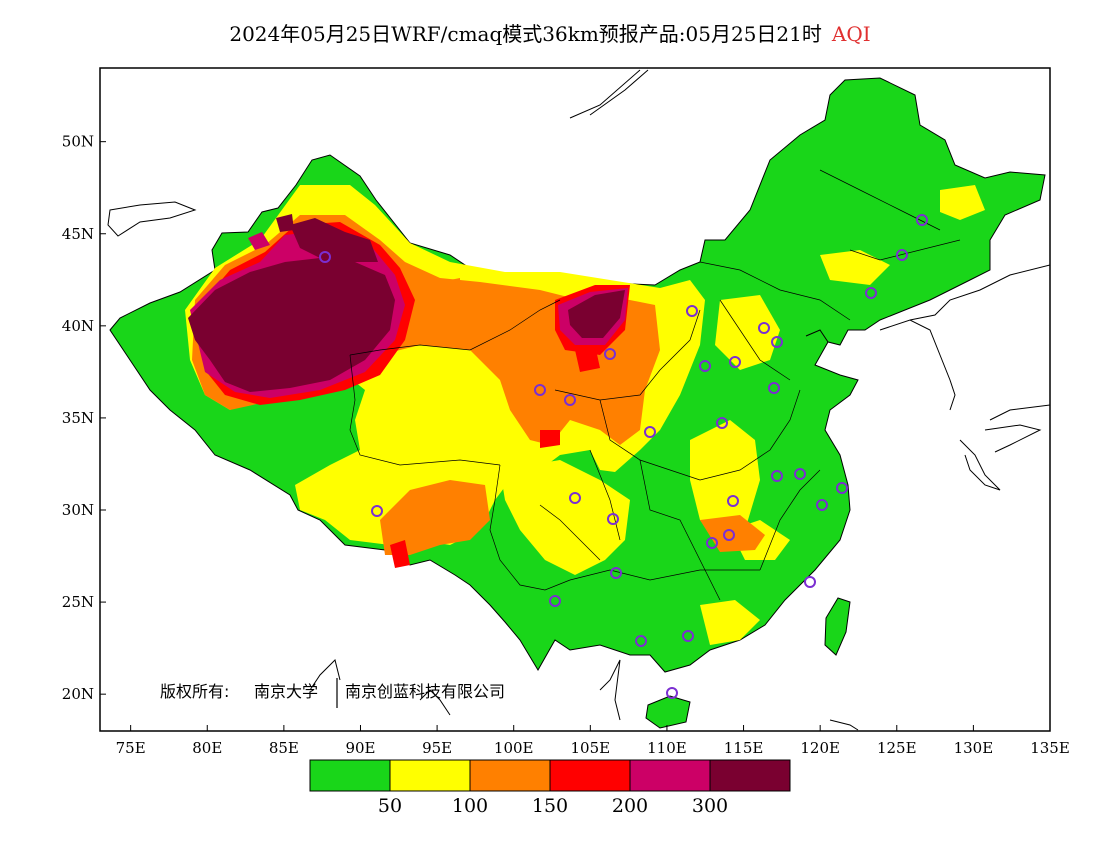 This screenshot has height=850, width=1100. Describe the element at coordinates (360, 748) in the screenshot. I see `lon-tick-label: 90E` at that location.